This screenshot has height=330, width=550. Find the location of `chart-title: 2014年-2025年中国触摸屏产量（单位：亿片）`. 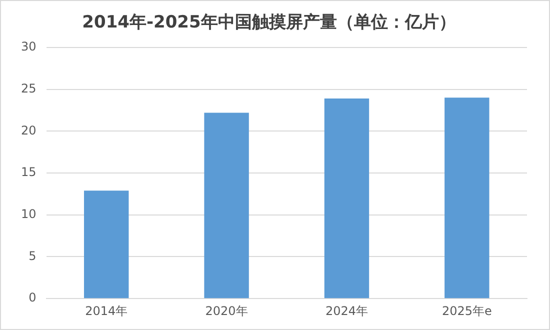

chart-title: 2014年-2025年中国触摸屏产量（单位：亿片） is located at coordinates (269, 22).